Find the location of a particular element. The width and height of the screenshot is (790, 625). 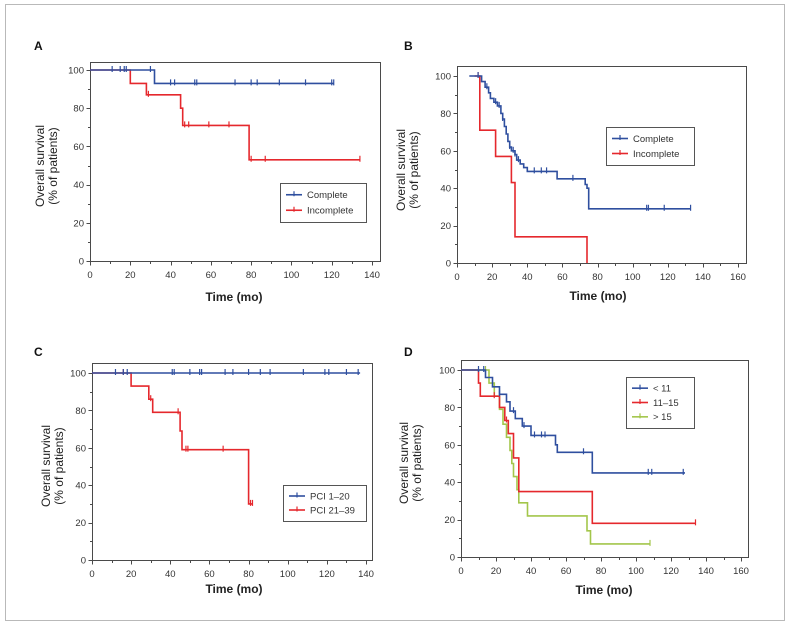

panel-label: D is located at coordinates (408, 352).